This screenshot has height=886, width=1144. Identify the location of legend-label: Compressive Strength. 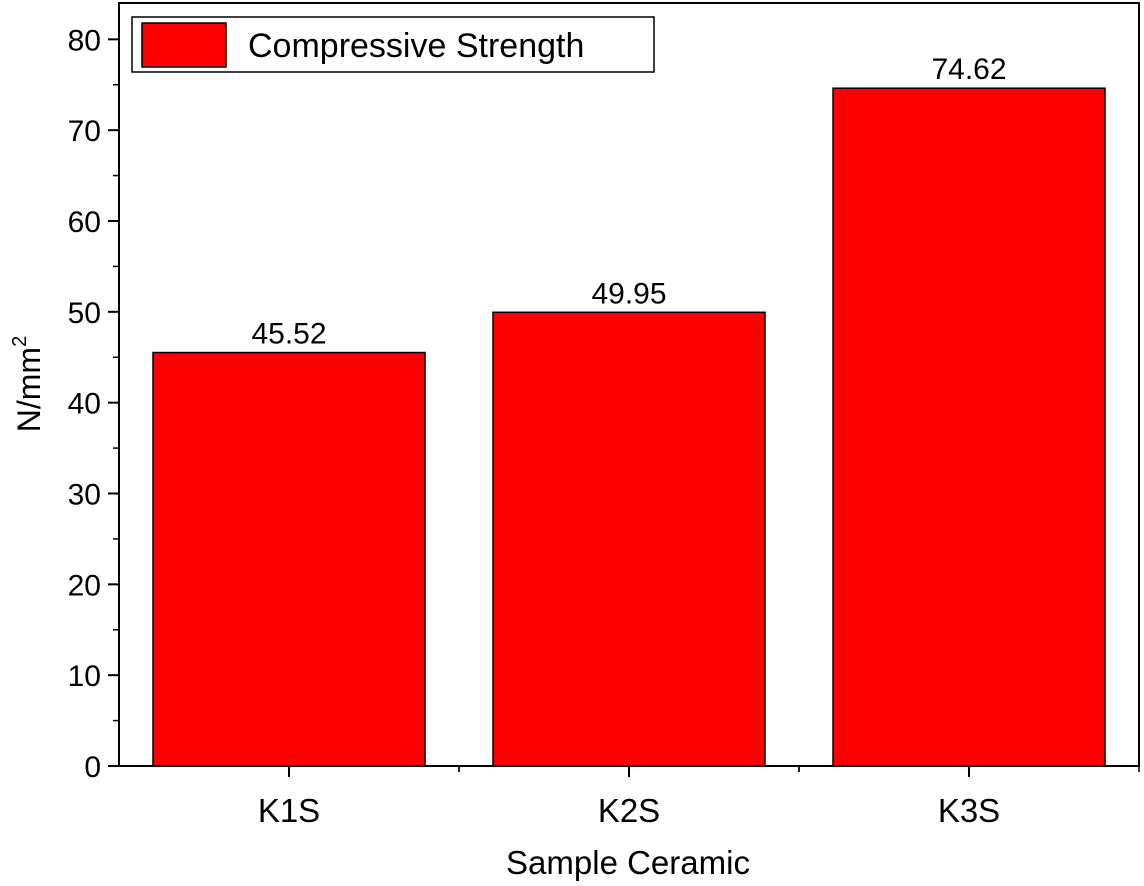
(416, 46).